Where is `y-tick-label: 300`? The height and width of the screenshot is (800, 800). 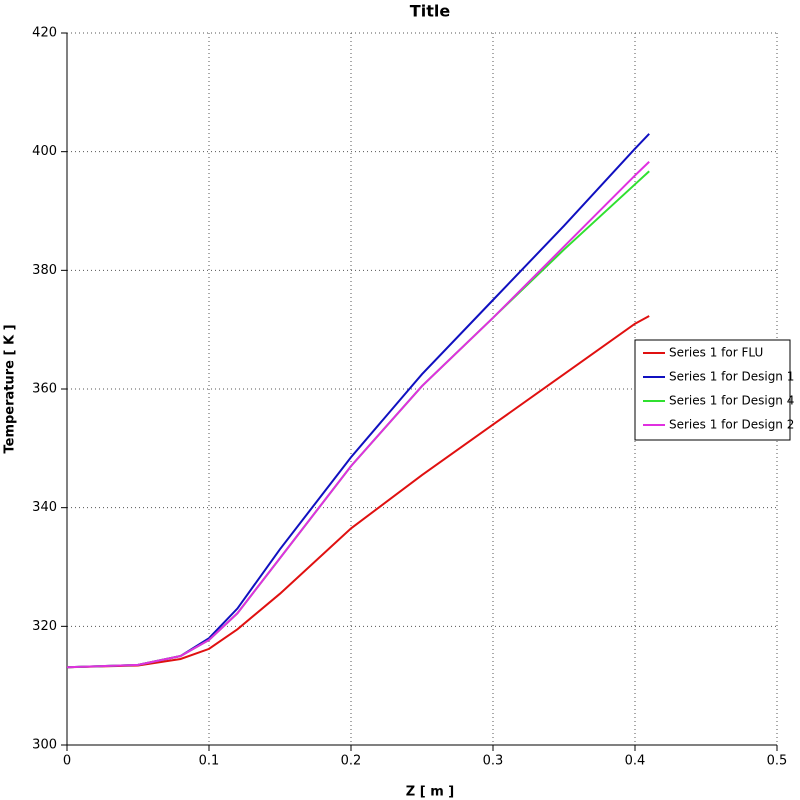
y-tick-label: 300 is located at coordinates (44, 745).